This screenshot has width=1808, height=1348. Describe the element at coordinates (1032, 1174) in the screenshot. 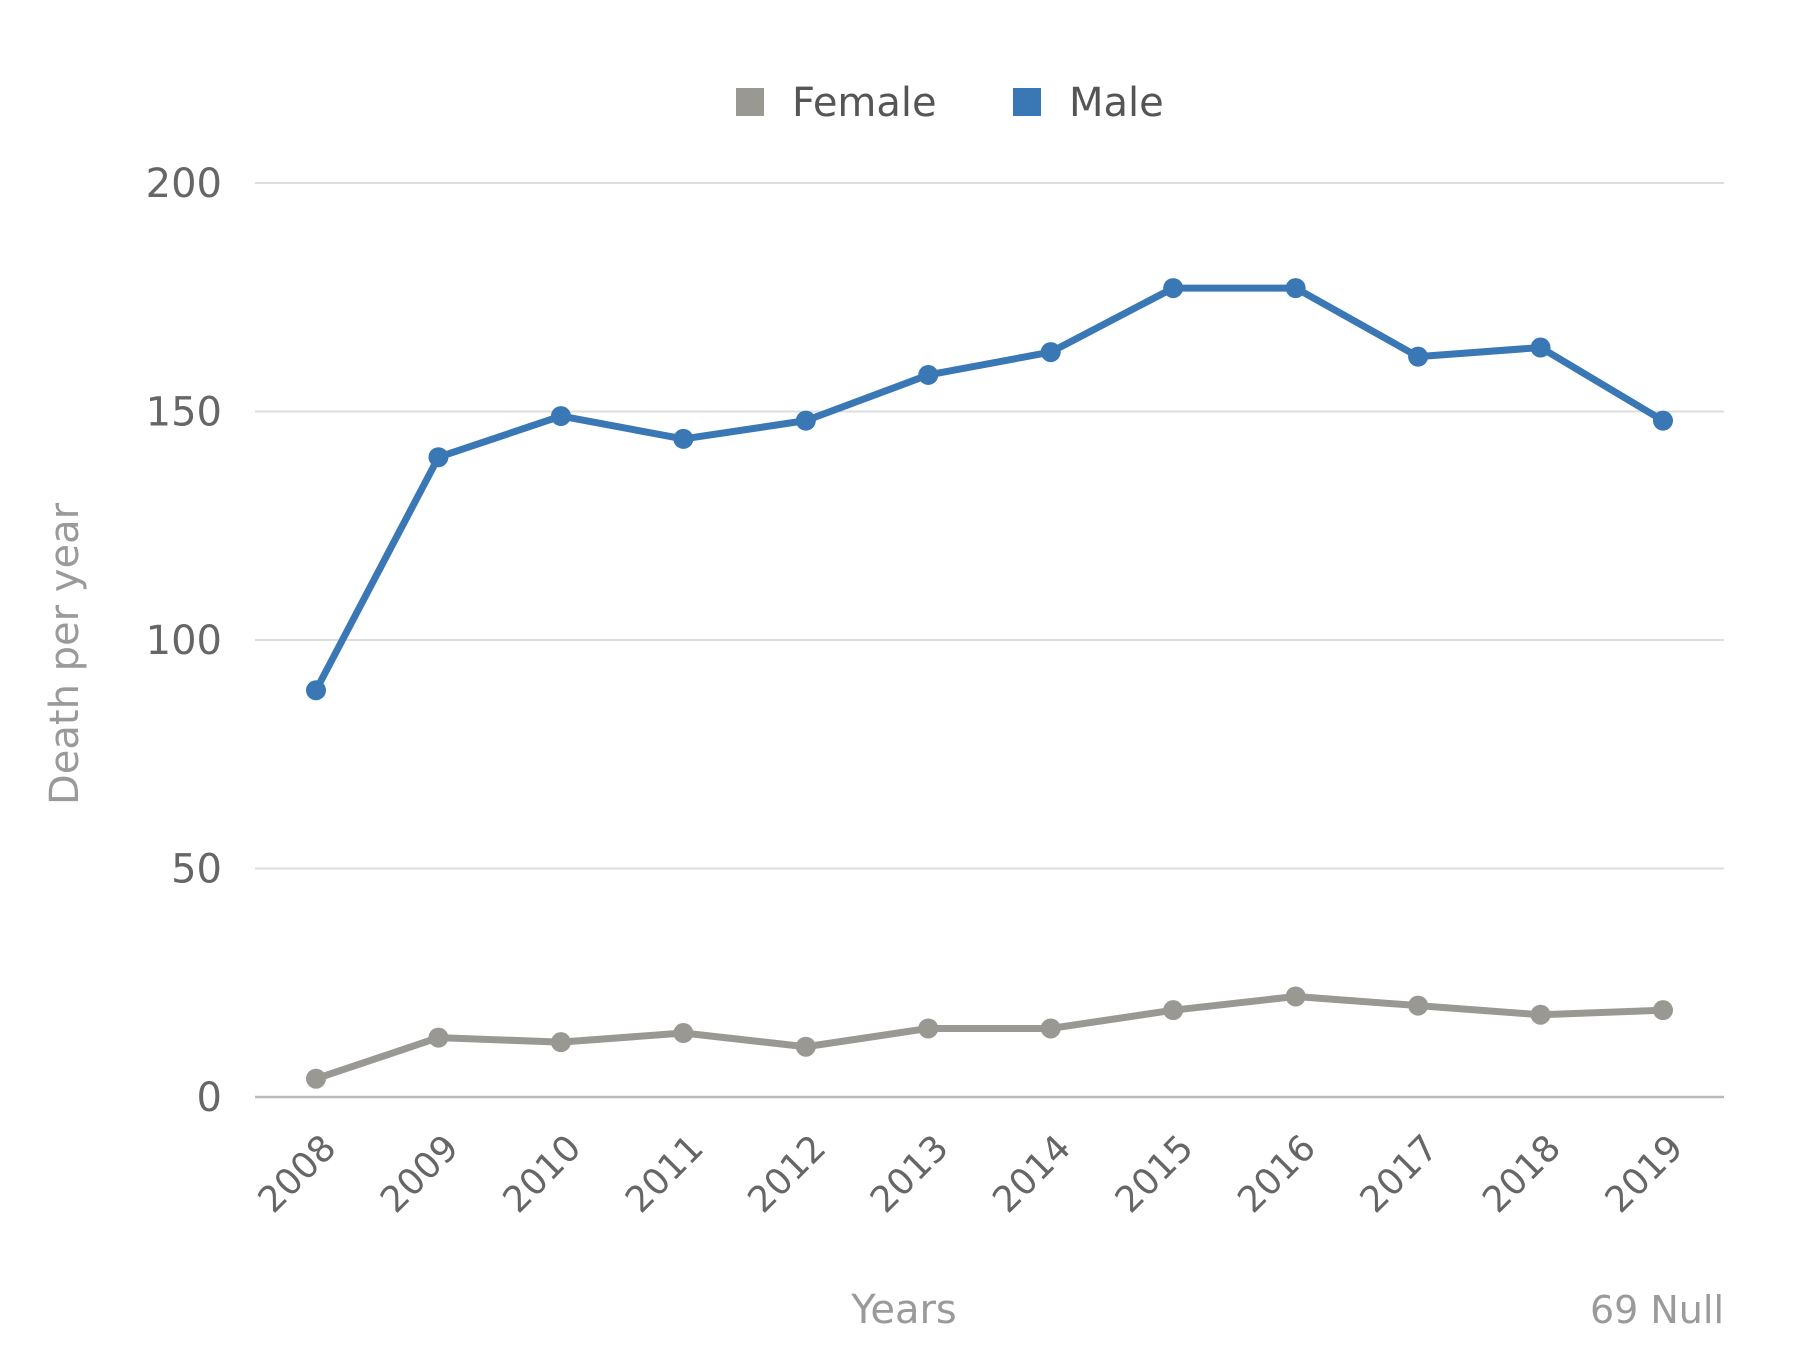

I see `x-tick-label: 2014` at that location.